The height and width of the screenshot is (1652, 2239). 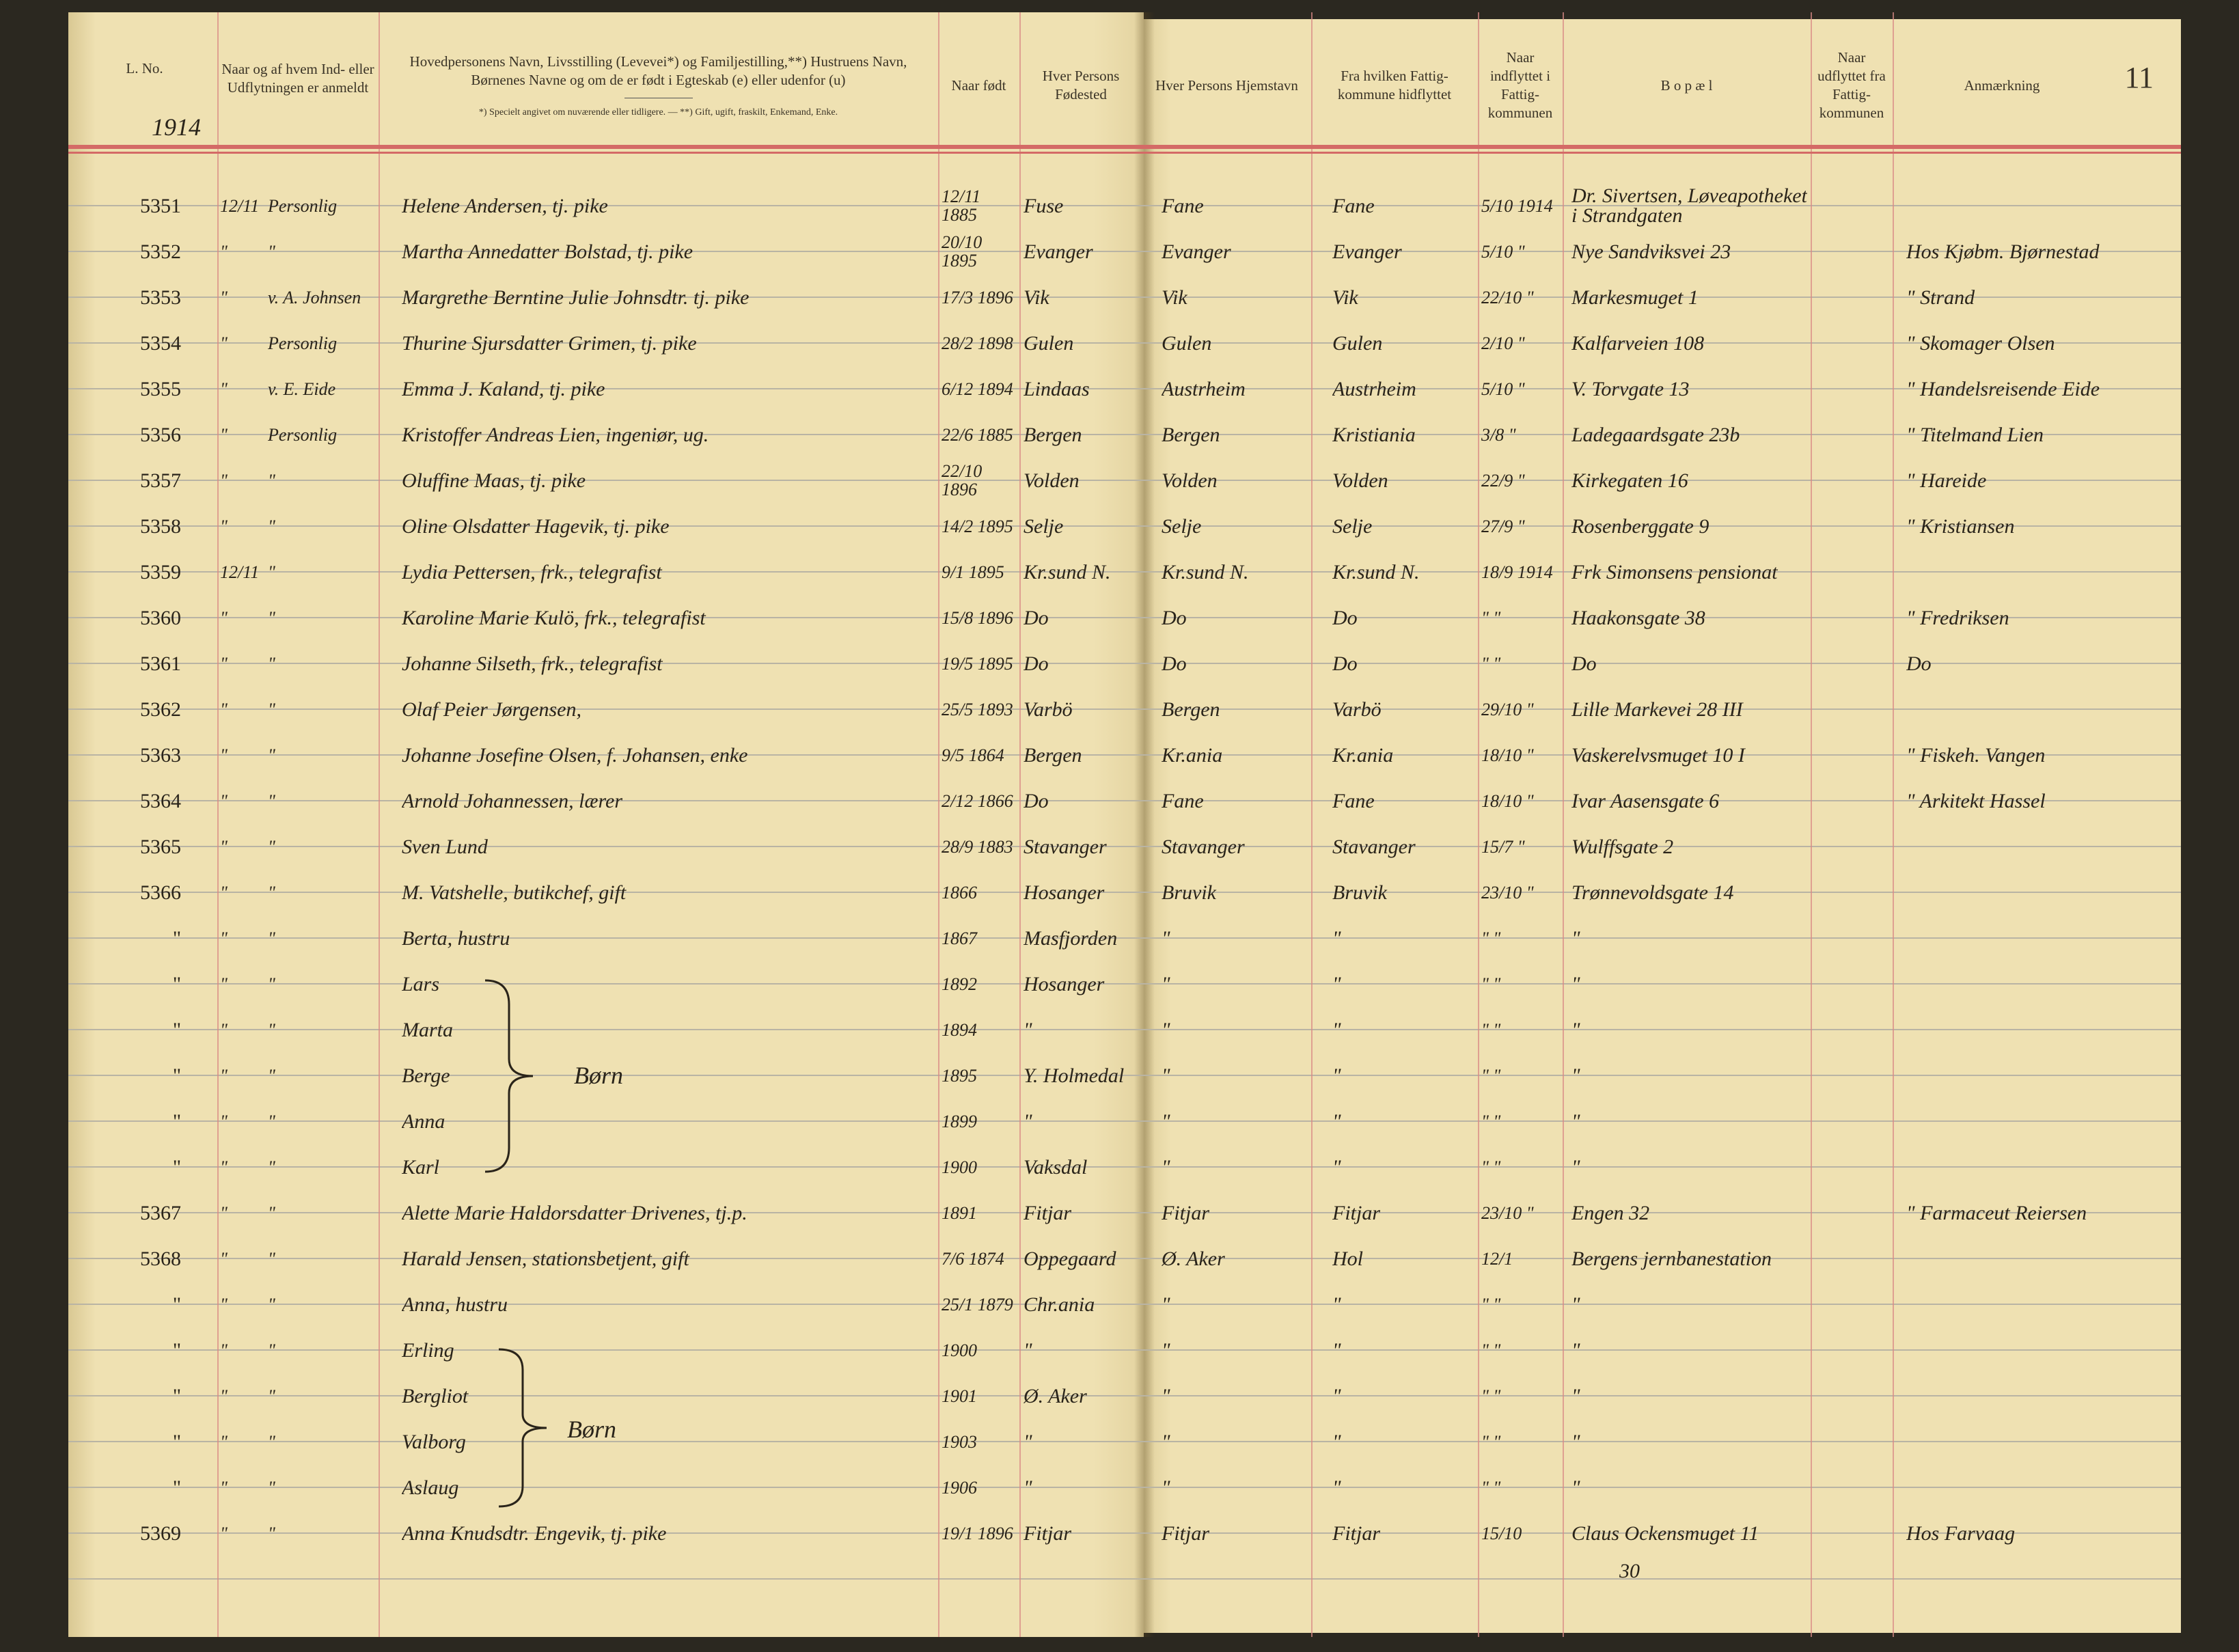 What do you see at coordinates (456, 938) in the screenshot?
I see `person-name: Berta, hustru` at bounding box center [456, 938].